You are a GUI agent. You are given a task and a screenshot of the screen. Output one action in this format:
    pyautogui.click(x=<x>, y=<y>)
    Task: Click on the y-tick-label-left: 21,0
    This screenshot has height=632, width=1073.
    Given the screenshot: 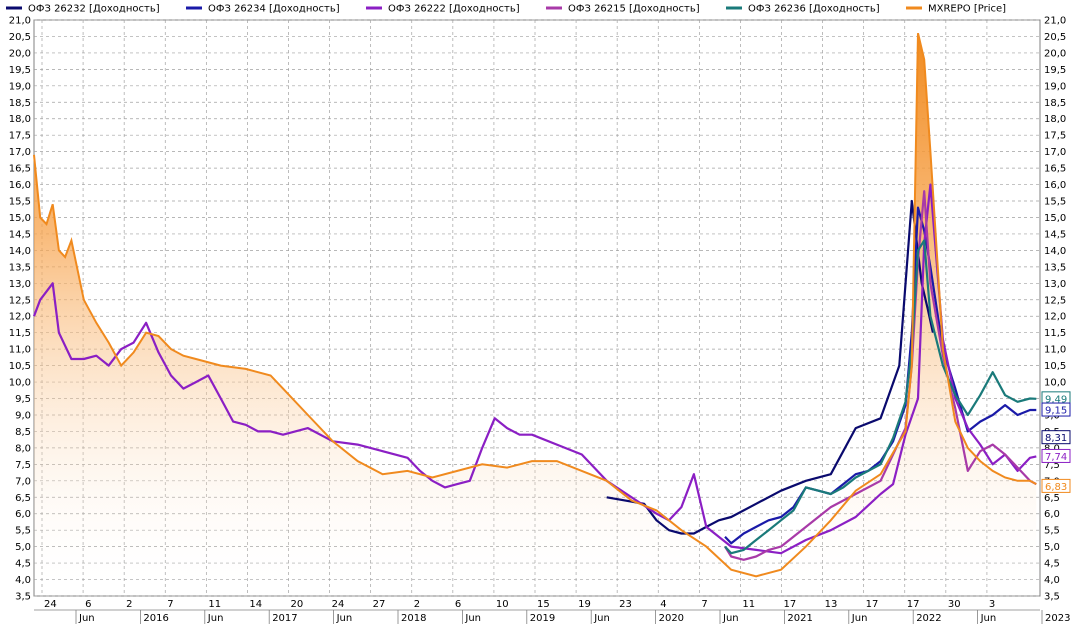 What is the action you would take?
    pyautogui.click(x=20, y=21)
    